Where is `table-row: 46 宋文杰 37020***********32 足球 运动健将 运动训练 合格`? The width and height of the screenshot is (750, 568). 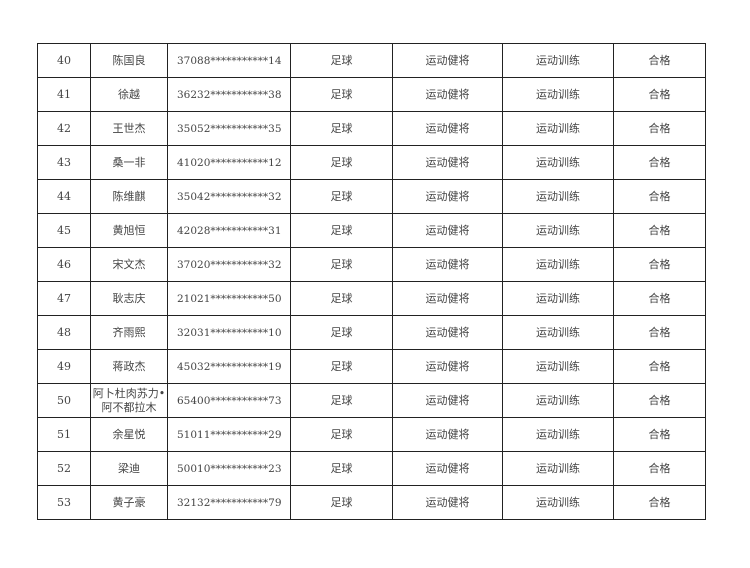 table-row: 46 宋文杰 37020***********32 足球 运动健将 运动训练 合格 is located at coordinates (371, 264).